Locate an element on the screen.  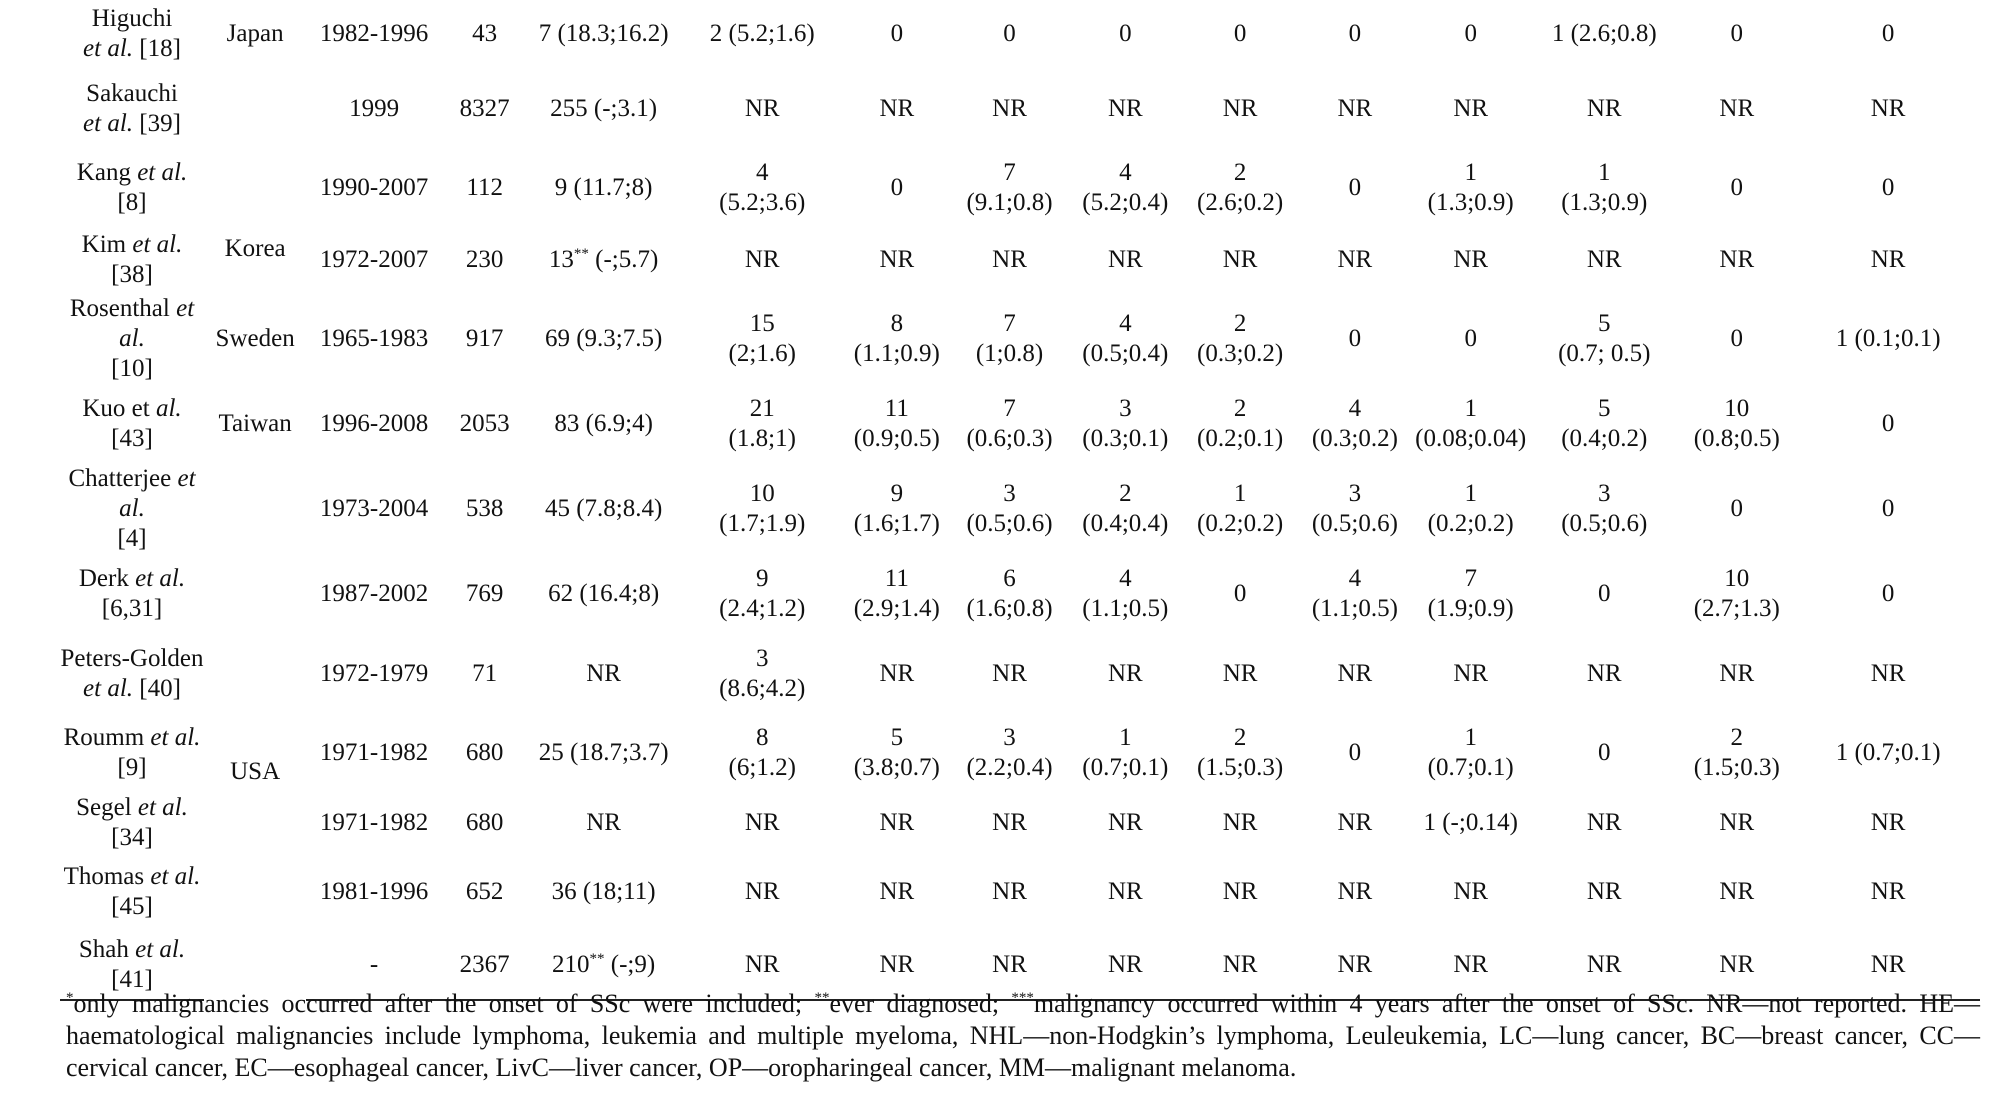
site-rates: (1.5;0.3) is located at coordinates (1736, 767).